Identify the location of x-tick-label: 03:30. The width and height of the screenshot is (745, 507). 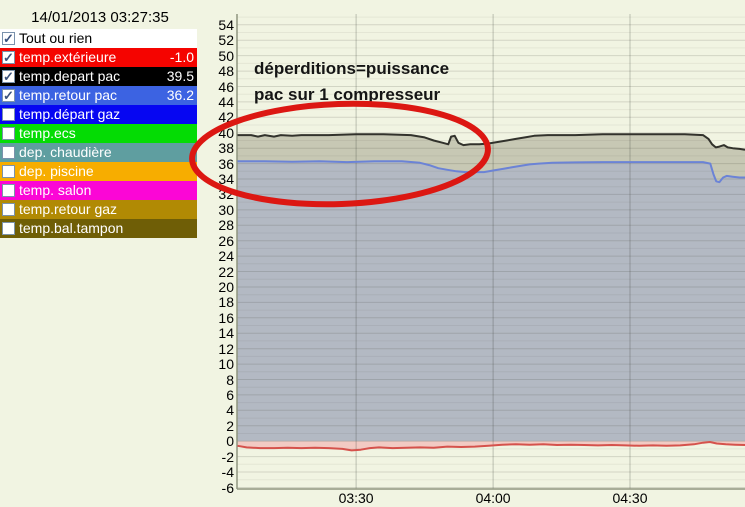
(356, 498).